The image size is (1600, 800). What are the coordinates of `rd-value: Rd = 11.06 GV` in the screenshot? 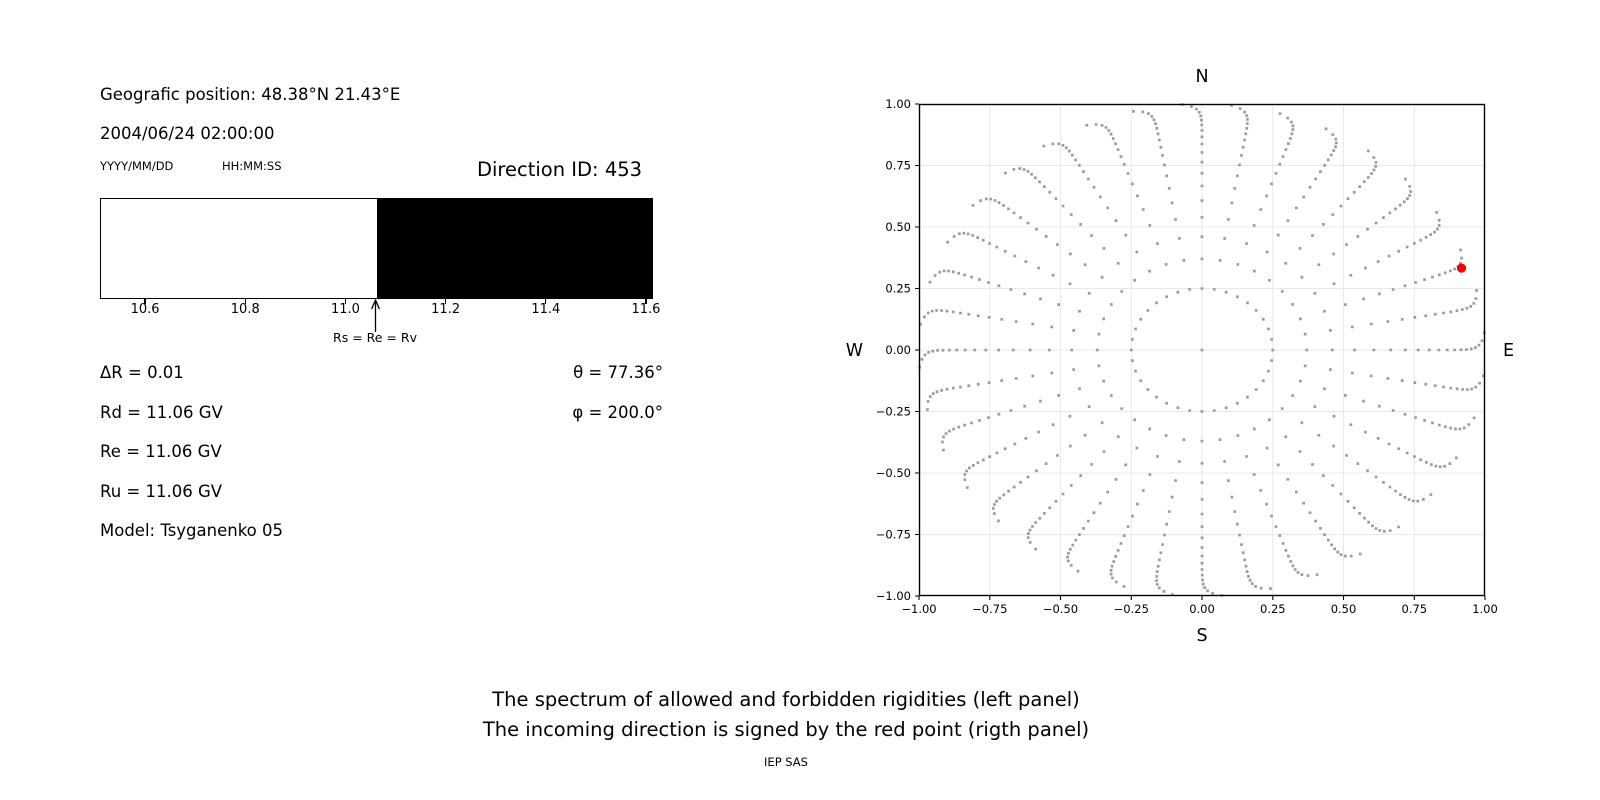 It's located at (161, 412).